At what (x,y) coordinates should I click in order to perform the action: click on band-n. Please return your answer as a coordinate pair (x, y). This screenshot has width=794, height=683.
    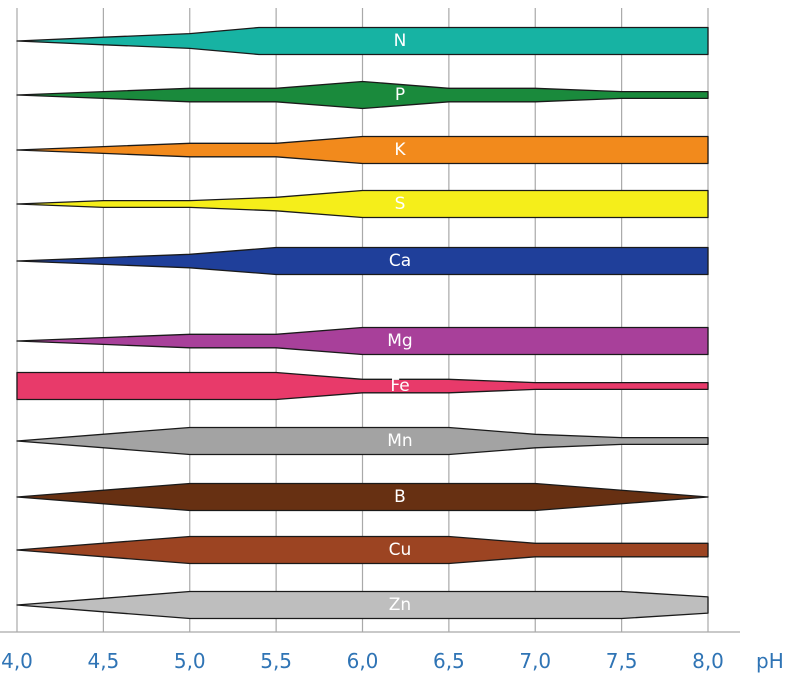
    Looking at the image, I should click on (362, 41).